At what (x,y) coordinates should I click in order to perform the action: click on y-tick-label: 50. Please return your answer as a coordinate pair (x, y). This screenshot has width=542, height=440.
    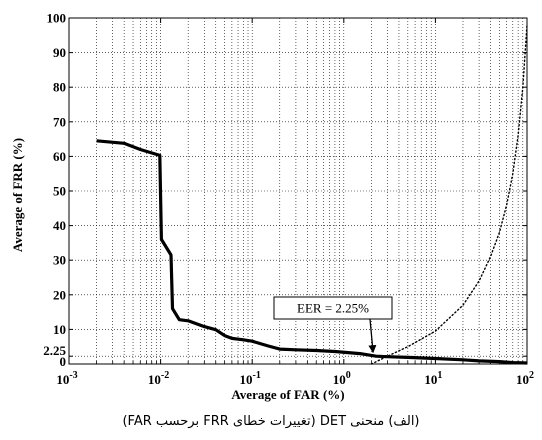
    Looking at the image, I should click on (59, 191).